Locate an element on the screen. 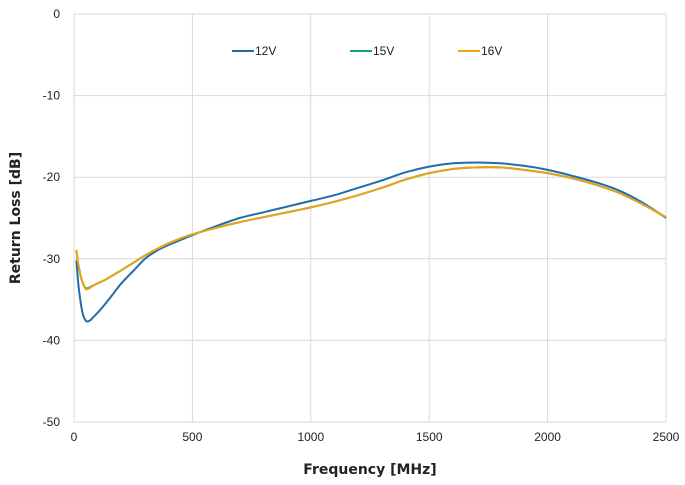 Image resolution: width=685 pixels, height=485 pixels. x-tick-label: 2500 is located at coordinates (666, 437).